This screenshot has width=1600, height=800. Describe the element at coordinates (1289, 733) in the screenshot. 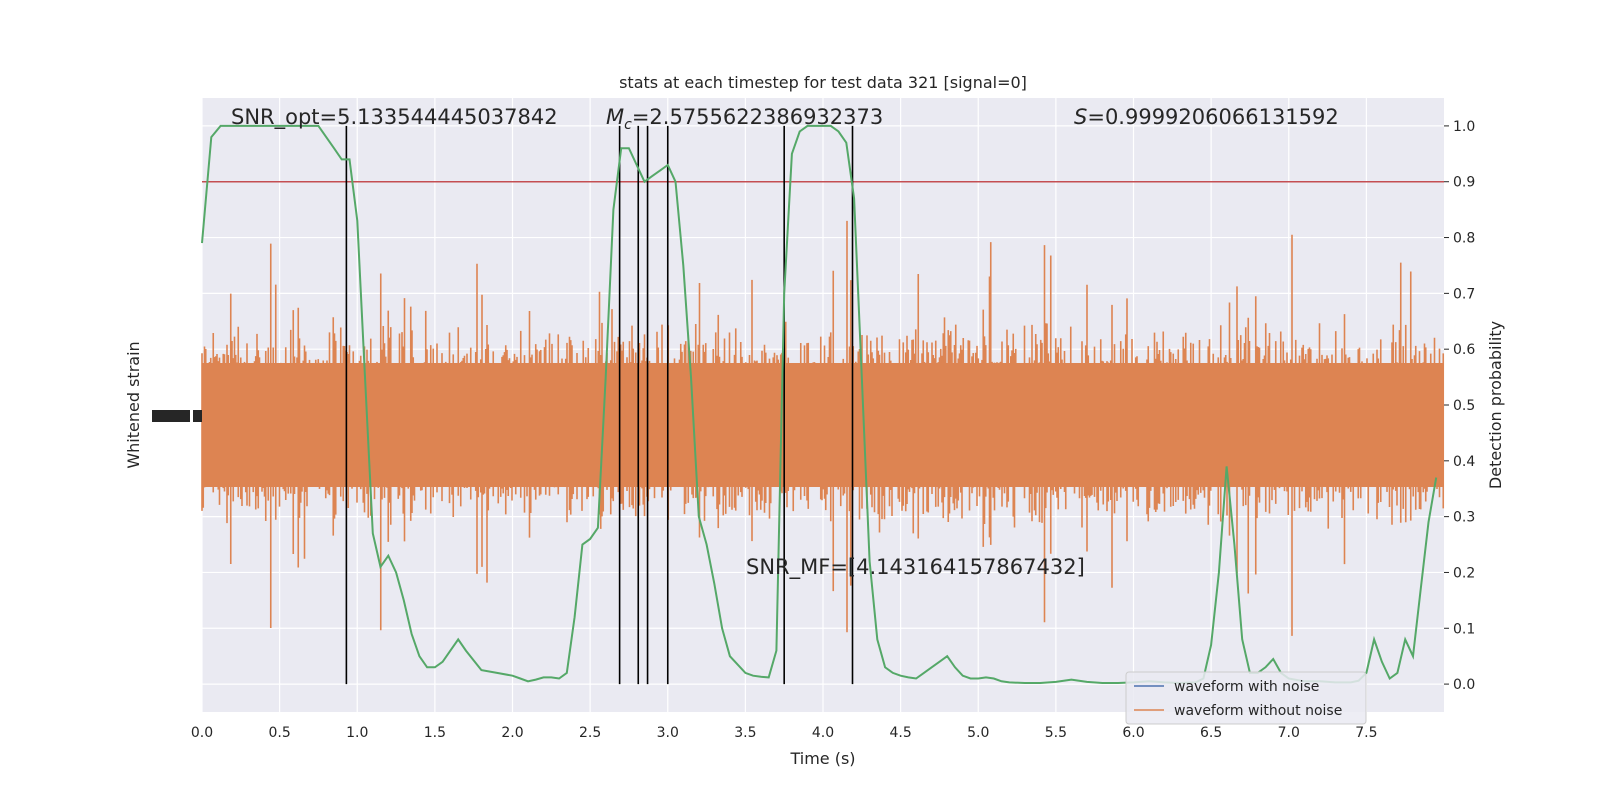

I see `x-tick-label: 7.0` at that location.